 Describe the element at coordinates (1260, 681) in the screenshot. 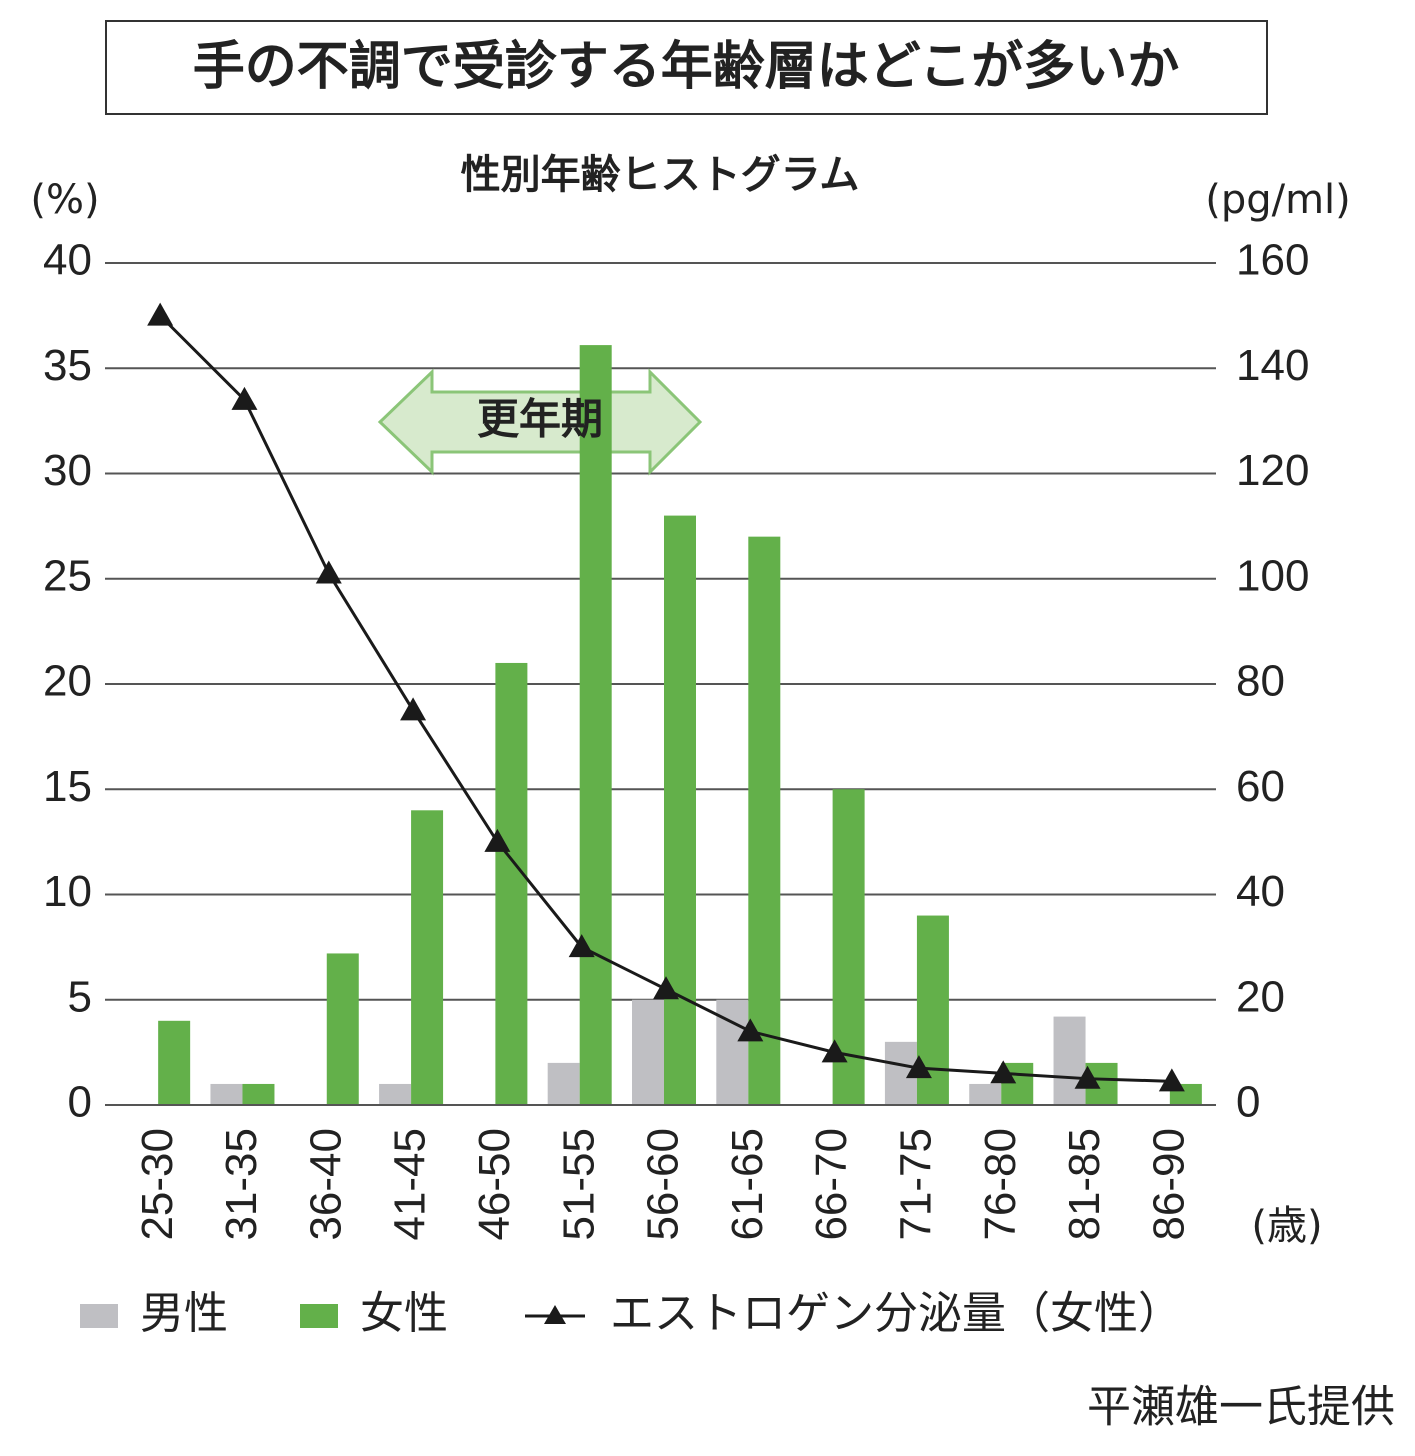

I see `y2-tick-label: 80` at that location.